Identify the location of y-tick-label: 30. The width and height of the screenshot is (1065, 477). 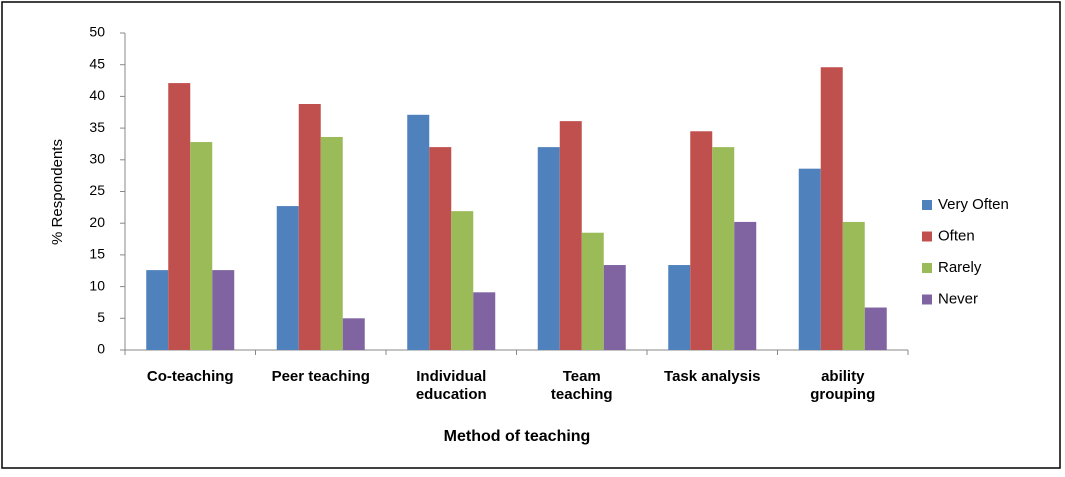
(97, 159).